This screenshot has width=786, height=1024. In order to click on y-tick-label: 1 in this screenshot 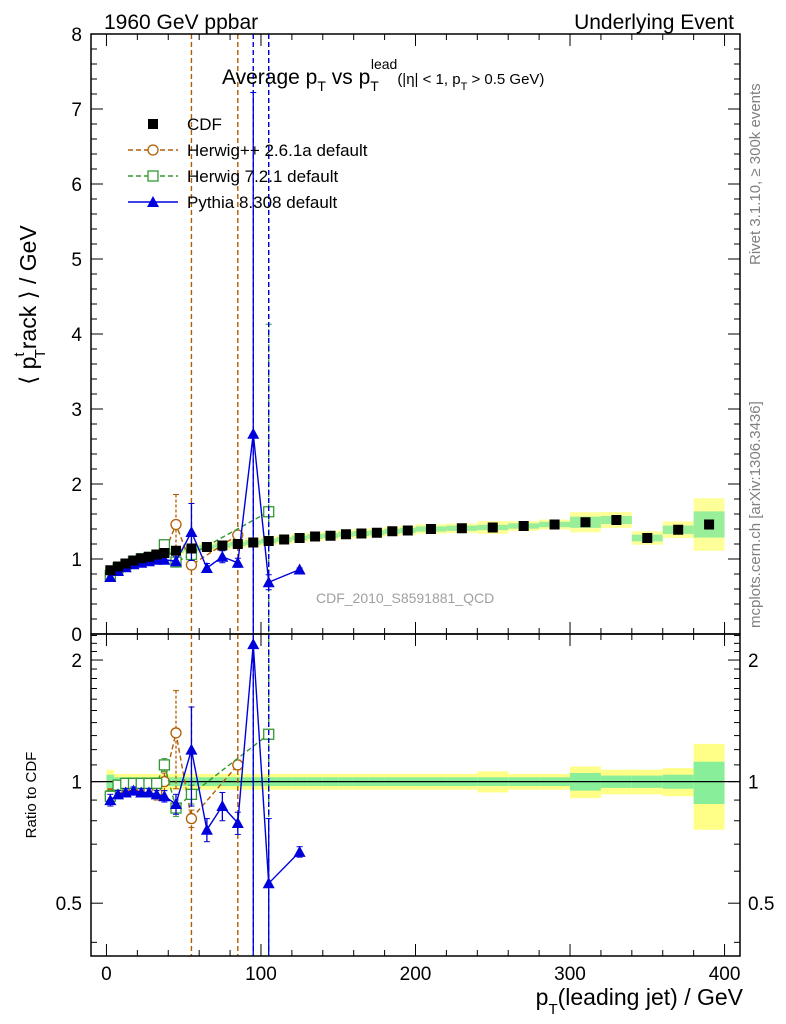, I will do `click(76, 560)`.